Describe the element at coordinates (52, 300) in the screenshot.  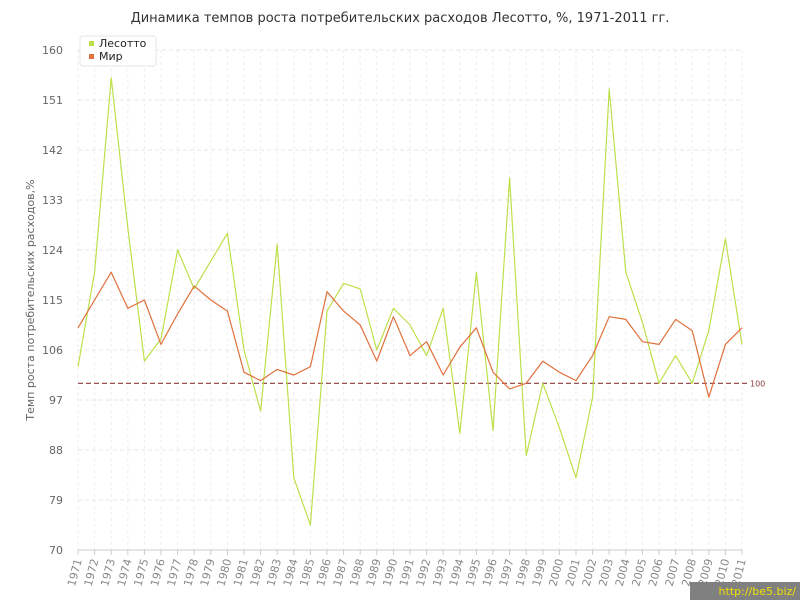
I see `y-tick-label: 115` at that location.